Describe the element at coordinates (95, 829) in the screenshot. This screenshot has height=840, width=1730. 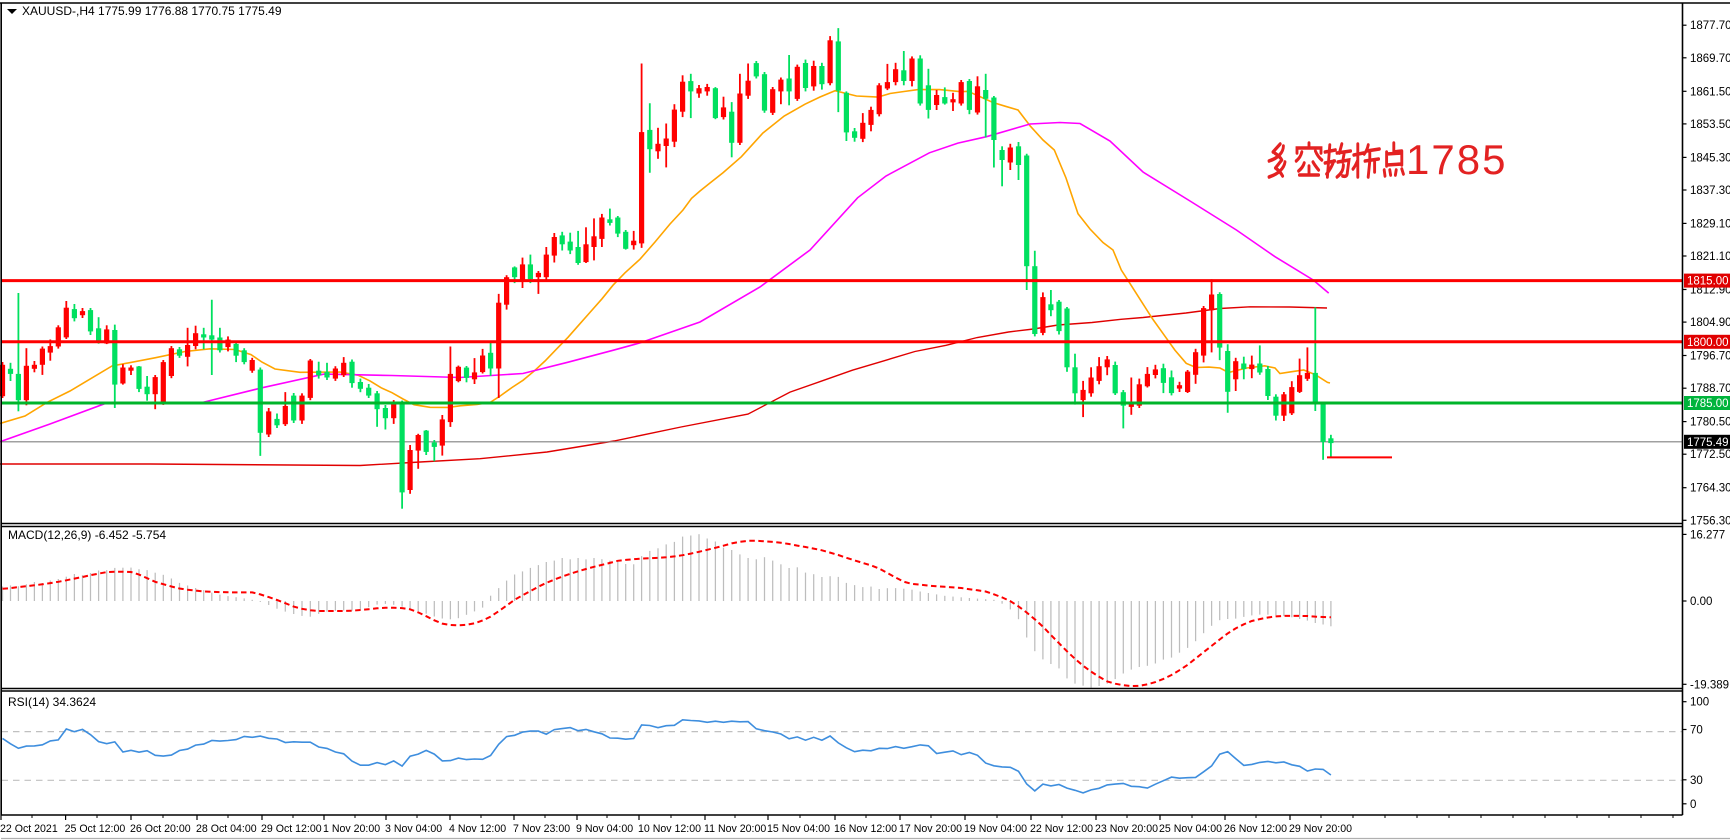
I see `svg-text: 25 Oct 12:00` at that location.